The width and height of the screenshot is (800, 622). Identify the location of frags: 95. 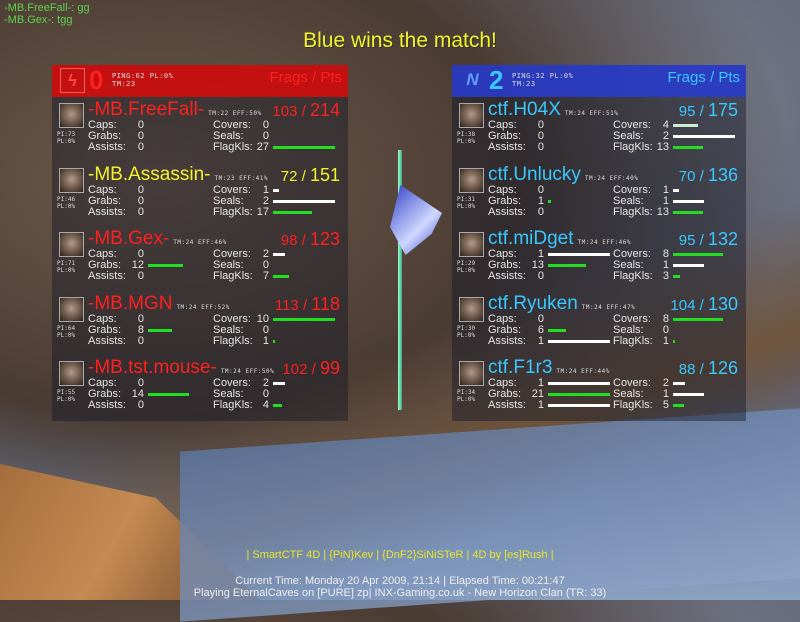
(687, 111).